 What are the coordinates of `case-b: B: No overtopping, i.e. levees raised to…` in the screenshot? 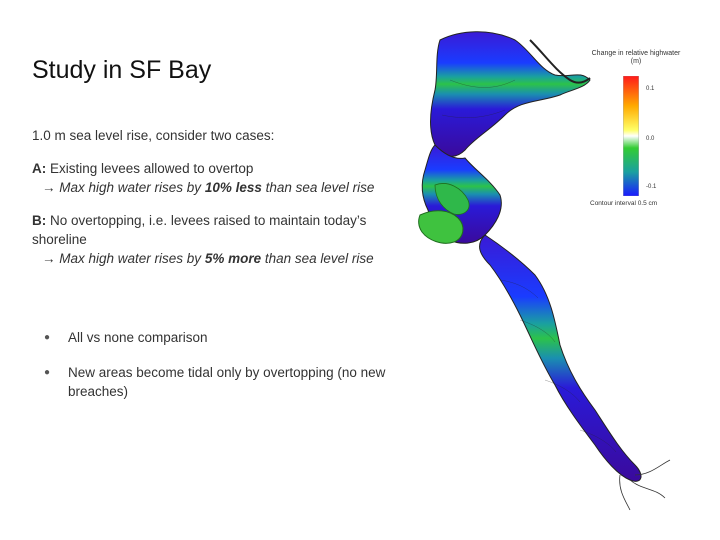 It's located at (212, 239).